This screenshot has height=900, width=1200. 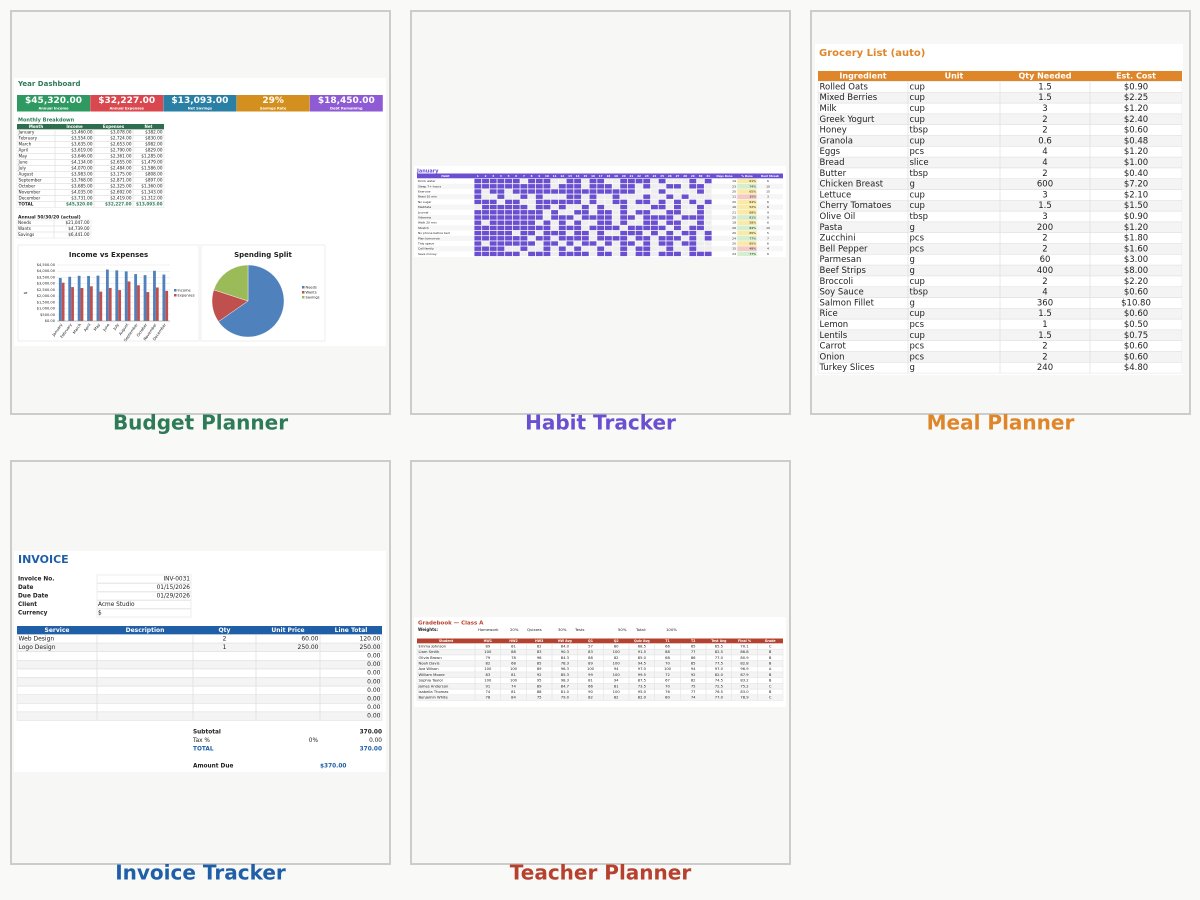 I want to click on table-cell: 82.8, so click(x=744, y=663).